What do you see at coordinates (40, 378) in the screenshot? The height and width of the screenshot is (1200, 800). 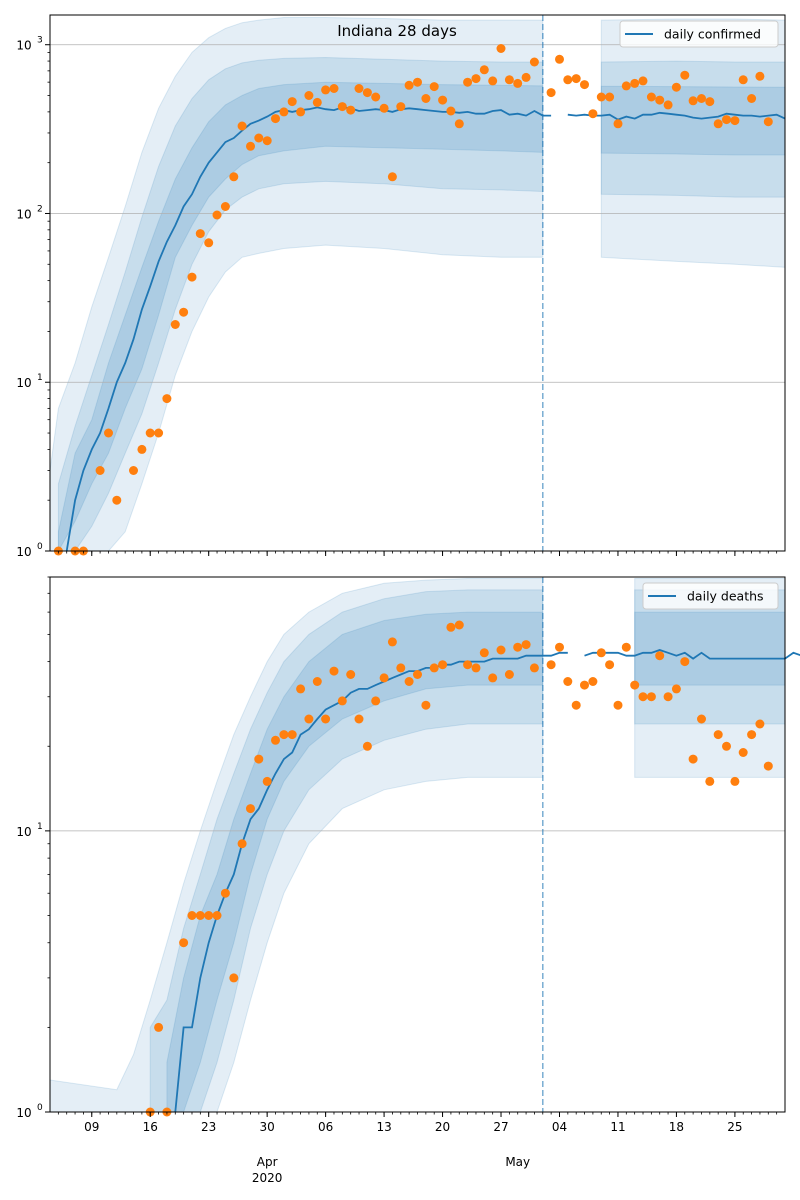 I see `confirmed-y-tick-exponent: 1` at bounding box center [40, 378].